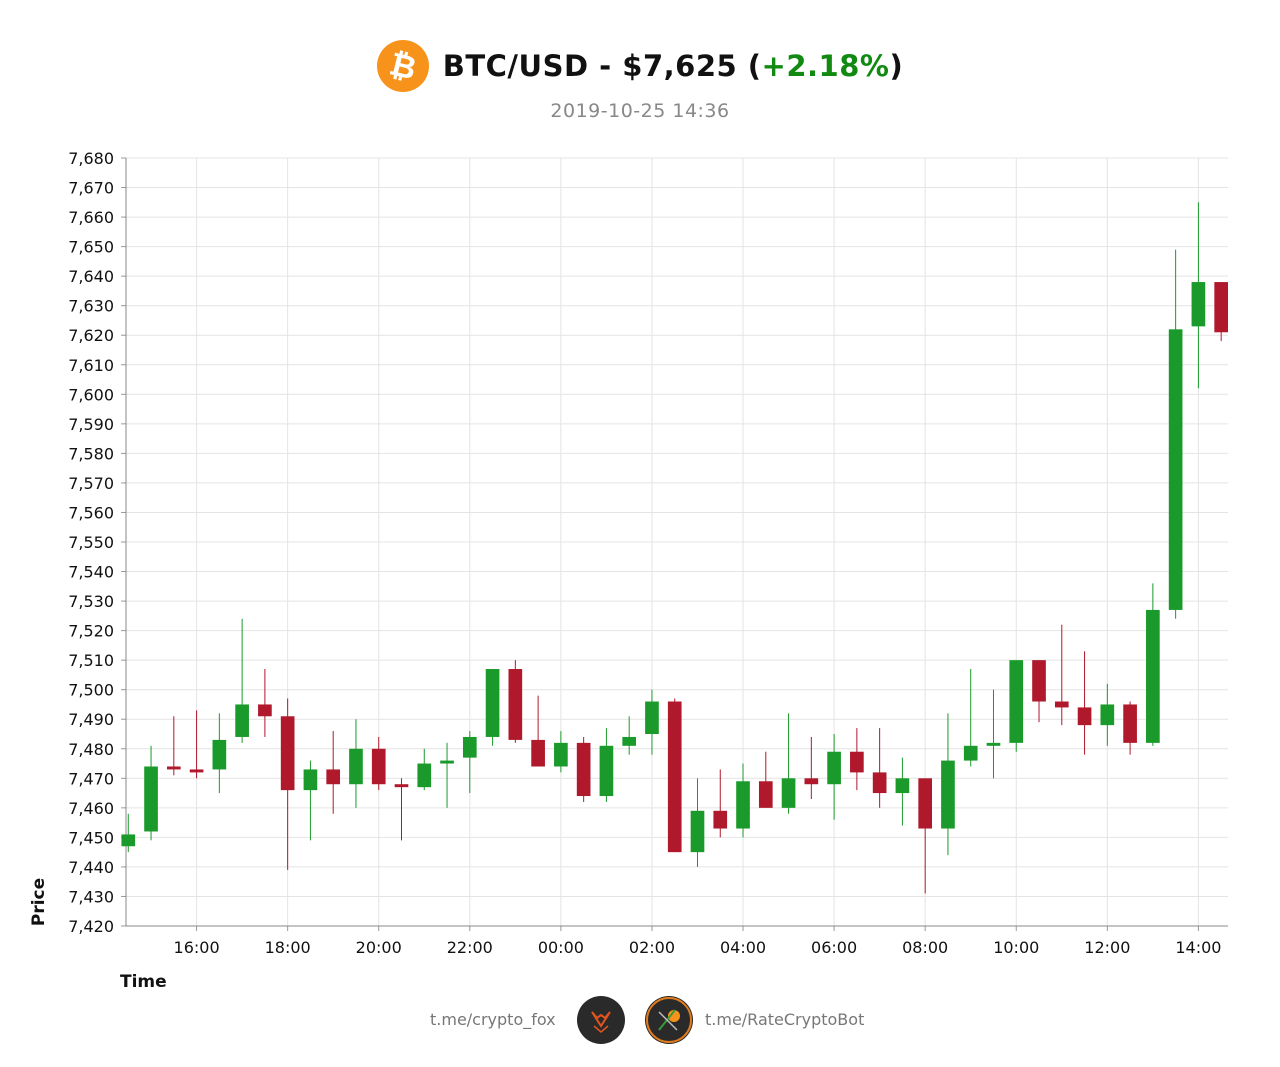  What do you see at coordinates (379, 947) in the screenshot?
I see `x-tick-label: 20:00` at bounding box center [379, 947].